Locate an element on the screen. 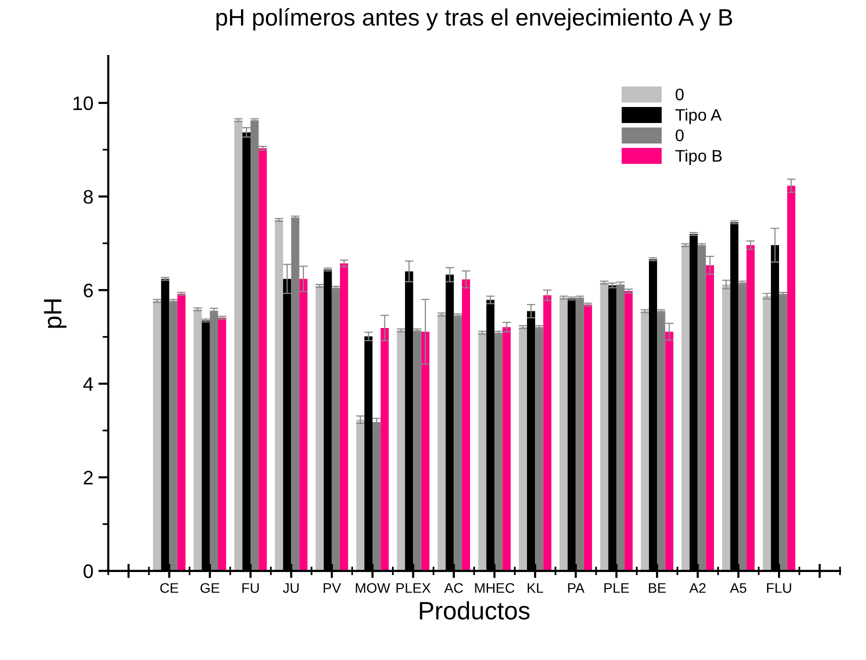  x-tick-label: PLEX is located at coordinates (413, 588).